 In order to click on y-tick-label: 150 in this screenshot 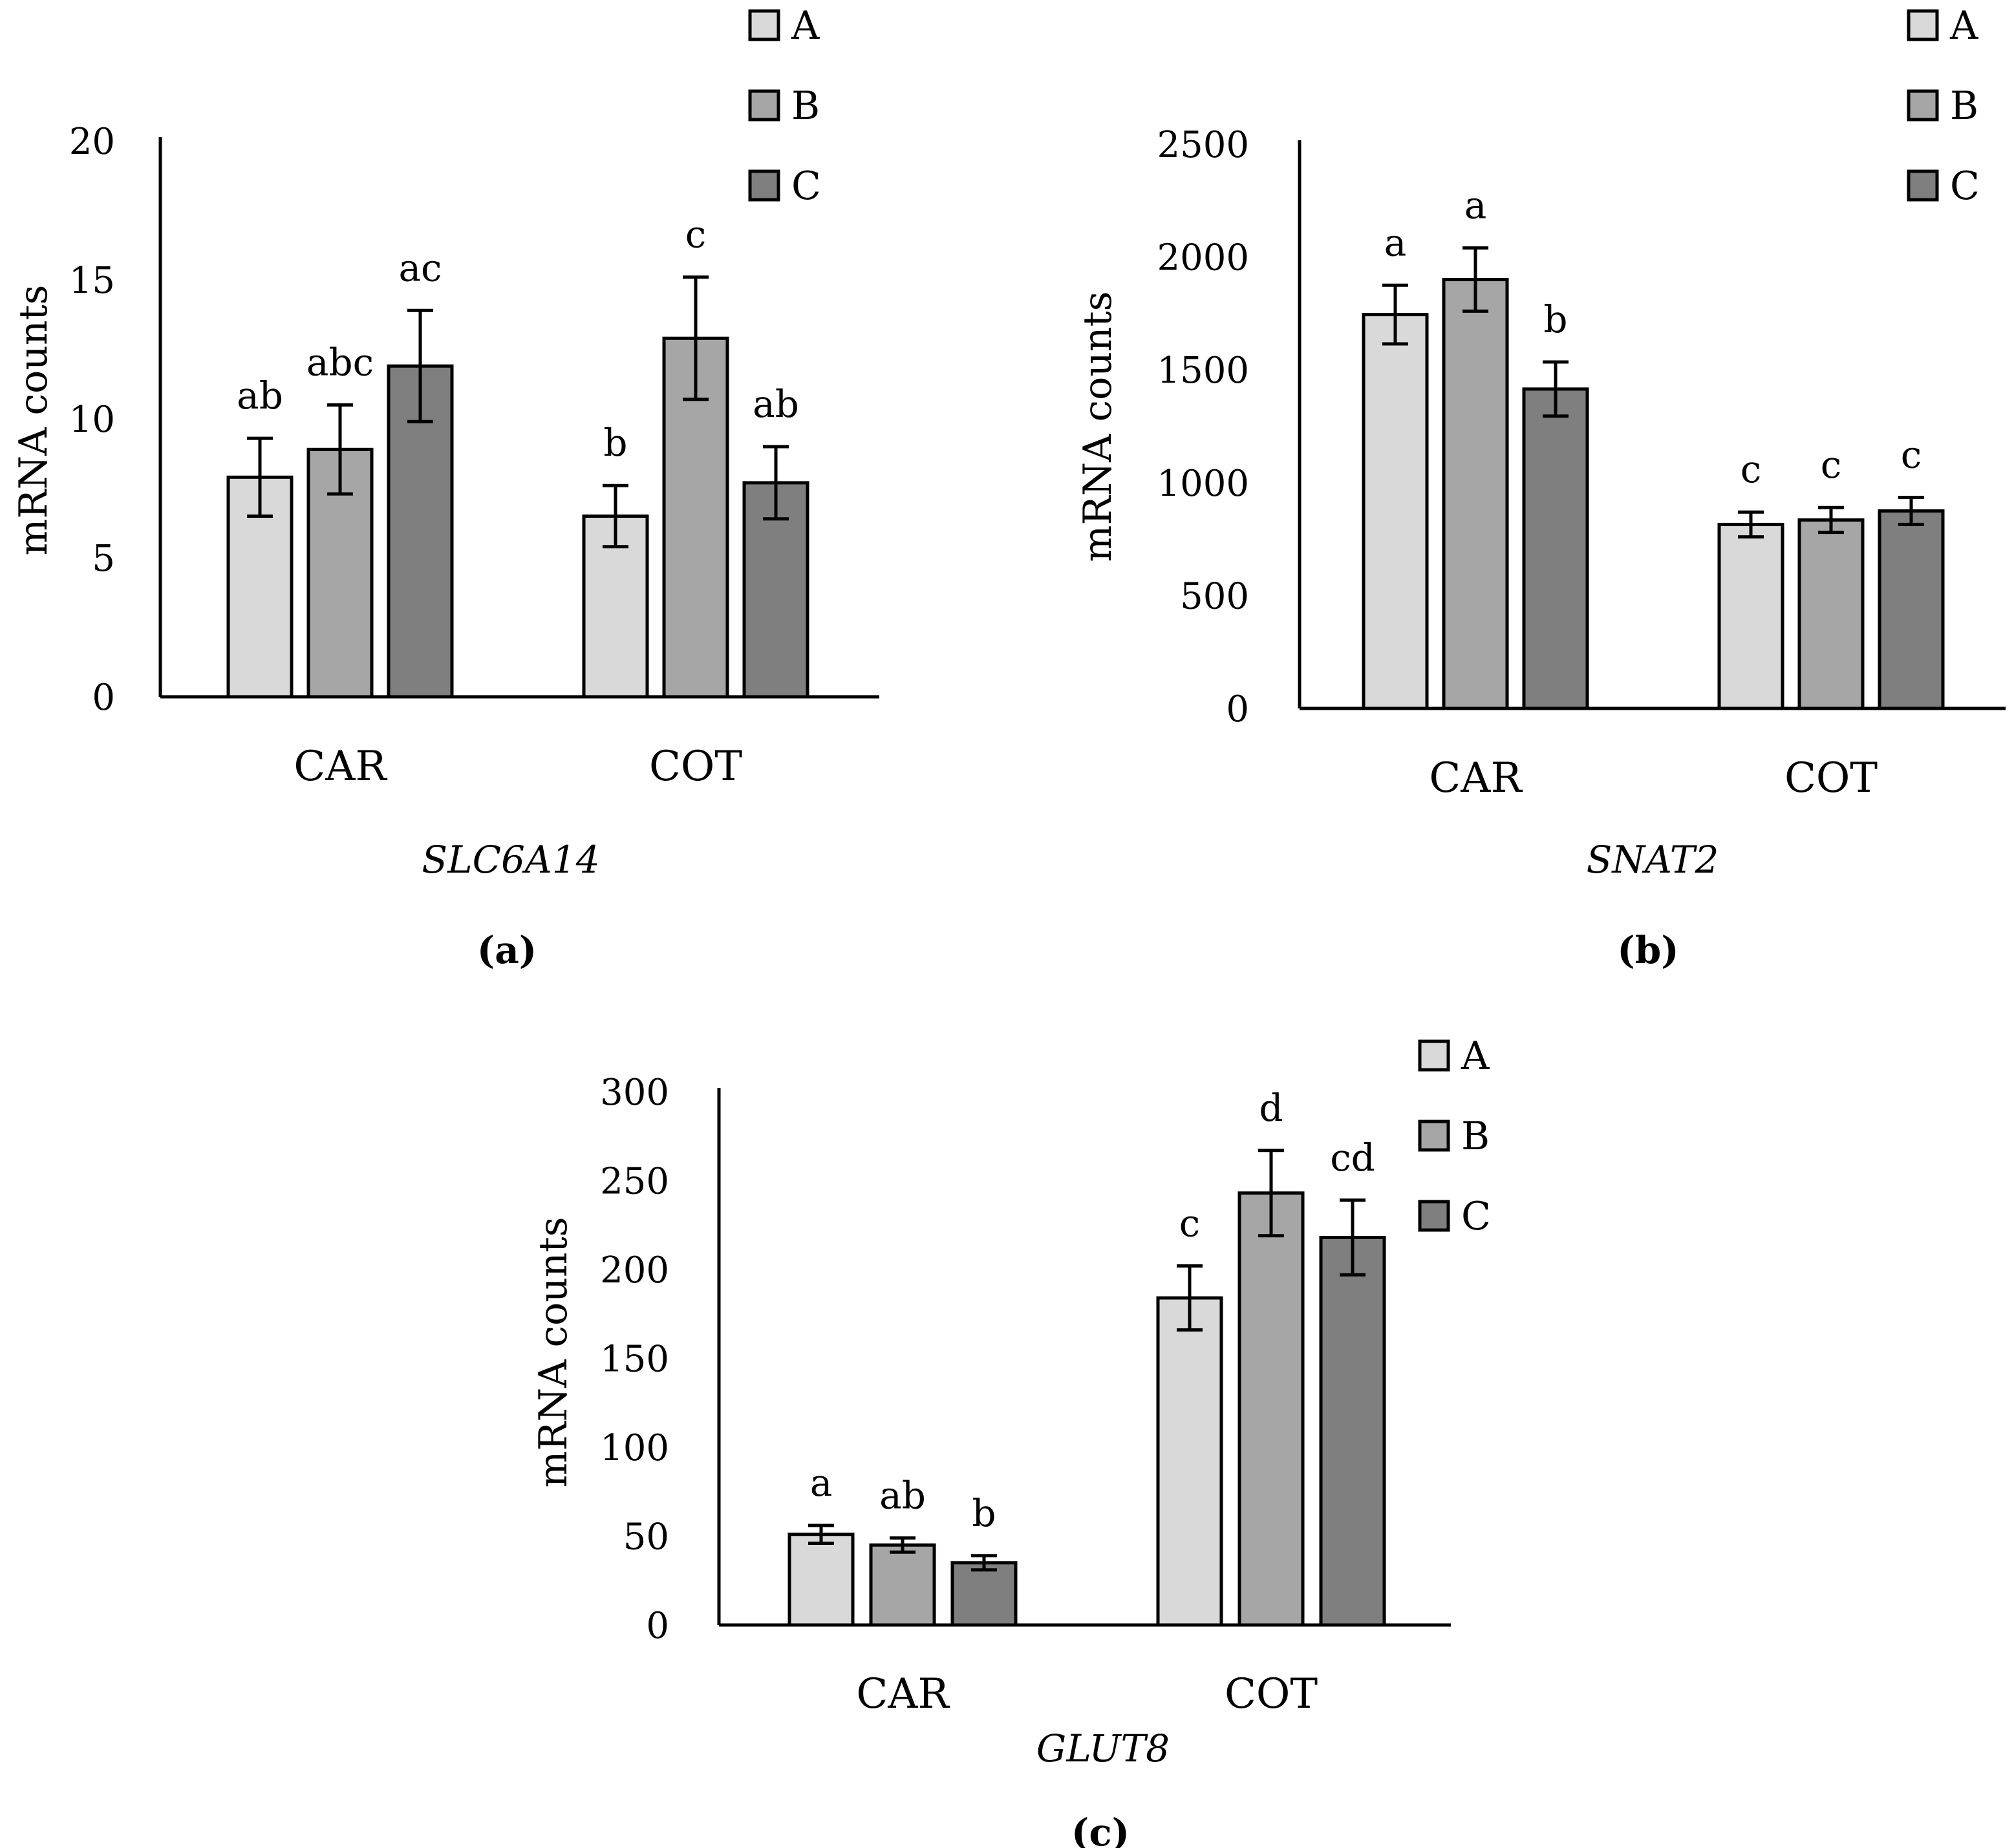, I will do `click(634, 1360)`.